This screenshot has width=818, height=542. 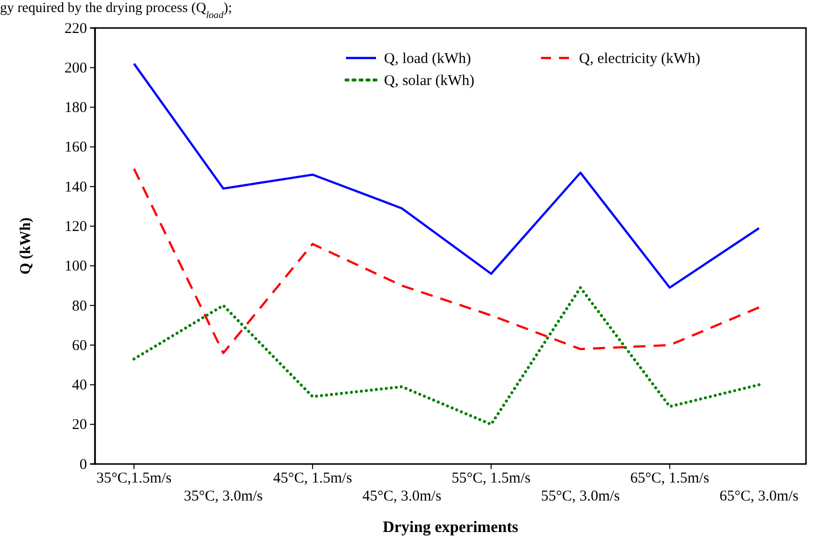 What do you see at coordinates (79, 425) in the screenshot?
I see `y-tick-label: 20` at bounding box center [79, 425].